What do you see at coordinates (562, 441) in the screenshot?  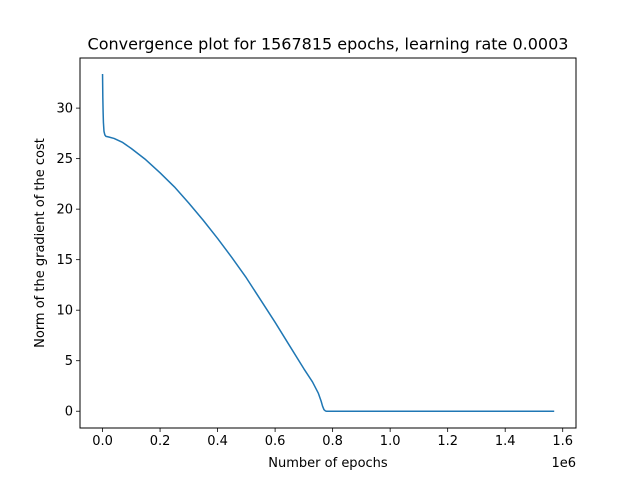 I see `x-tick-label: 1.6` at bounding box center [562, 441].